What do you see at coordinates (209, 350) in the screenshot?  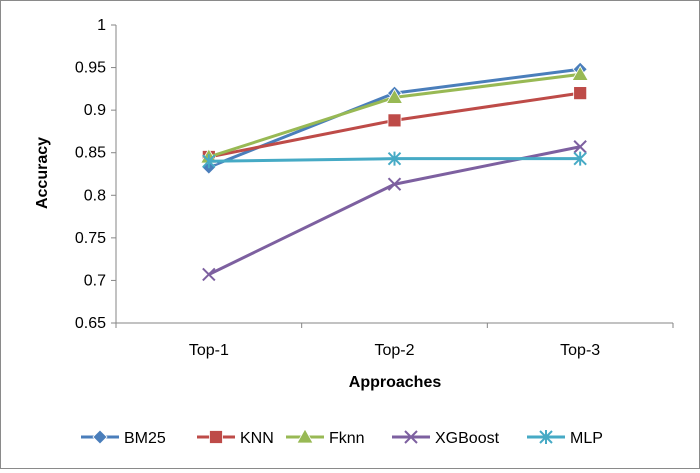 I see `x-tick-label: Top-1` at bounding box center [209, 350].